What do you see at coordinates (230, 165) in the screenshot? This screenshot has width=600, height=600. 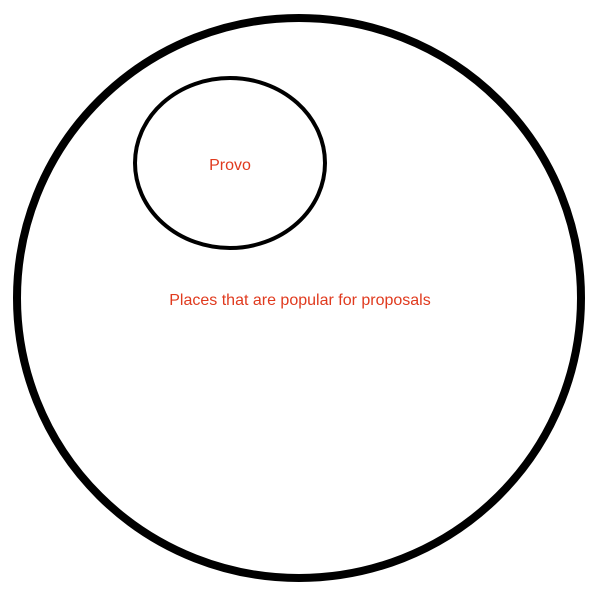 I see `inner-set-label: Provo` at bounding box center [230, 165].